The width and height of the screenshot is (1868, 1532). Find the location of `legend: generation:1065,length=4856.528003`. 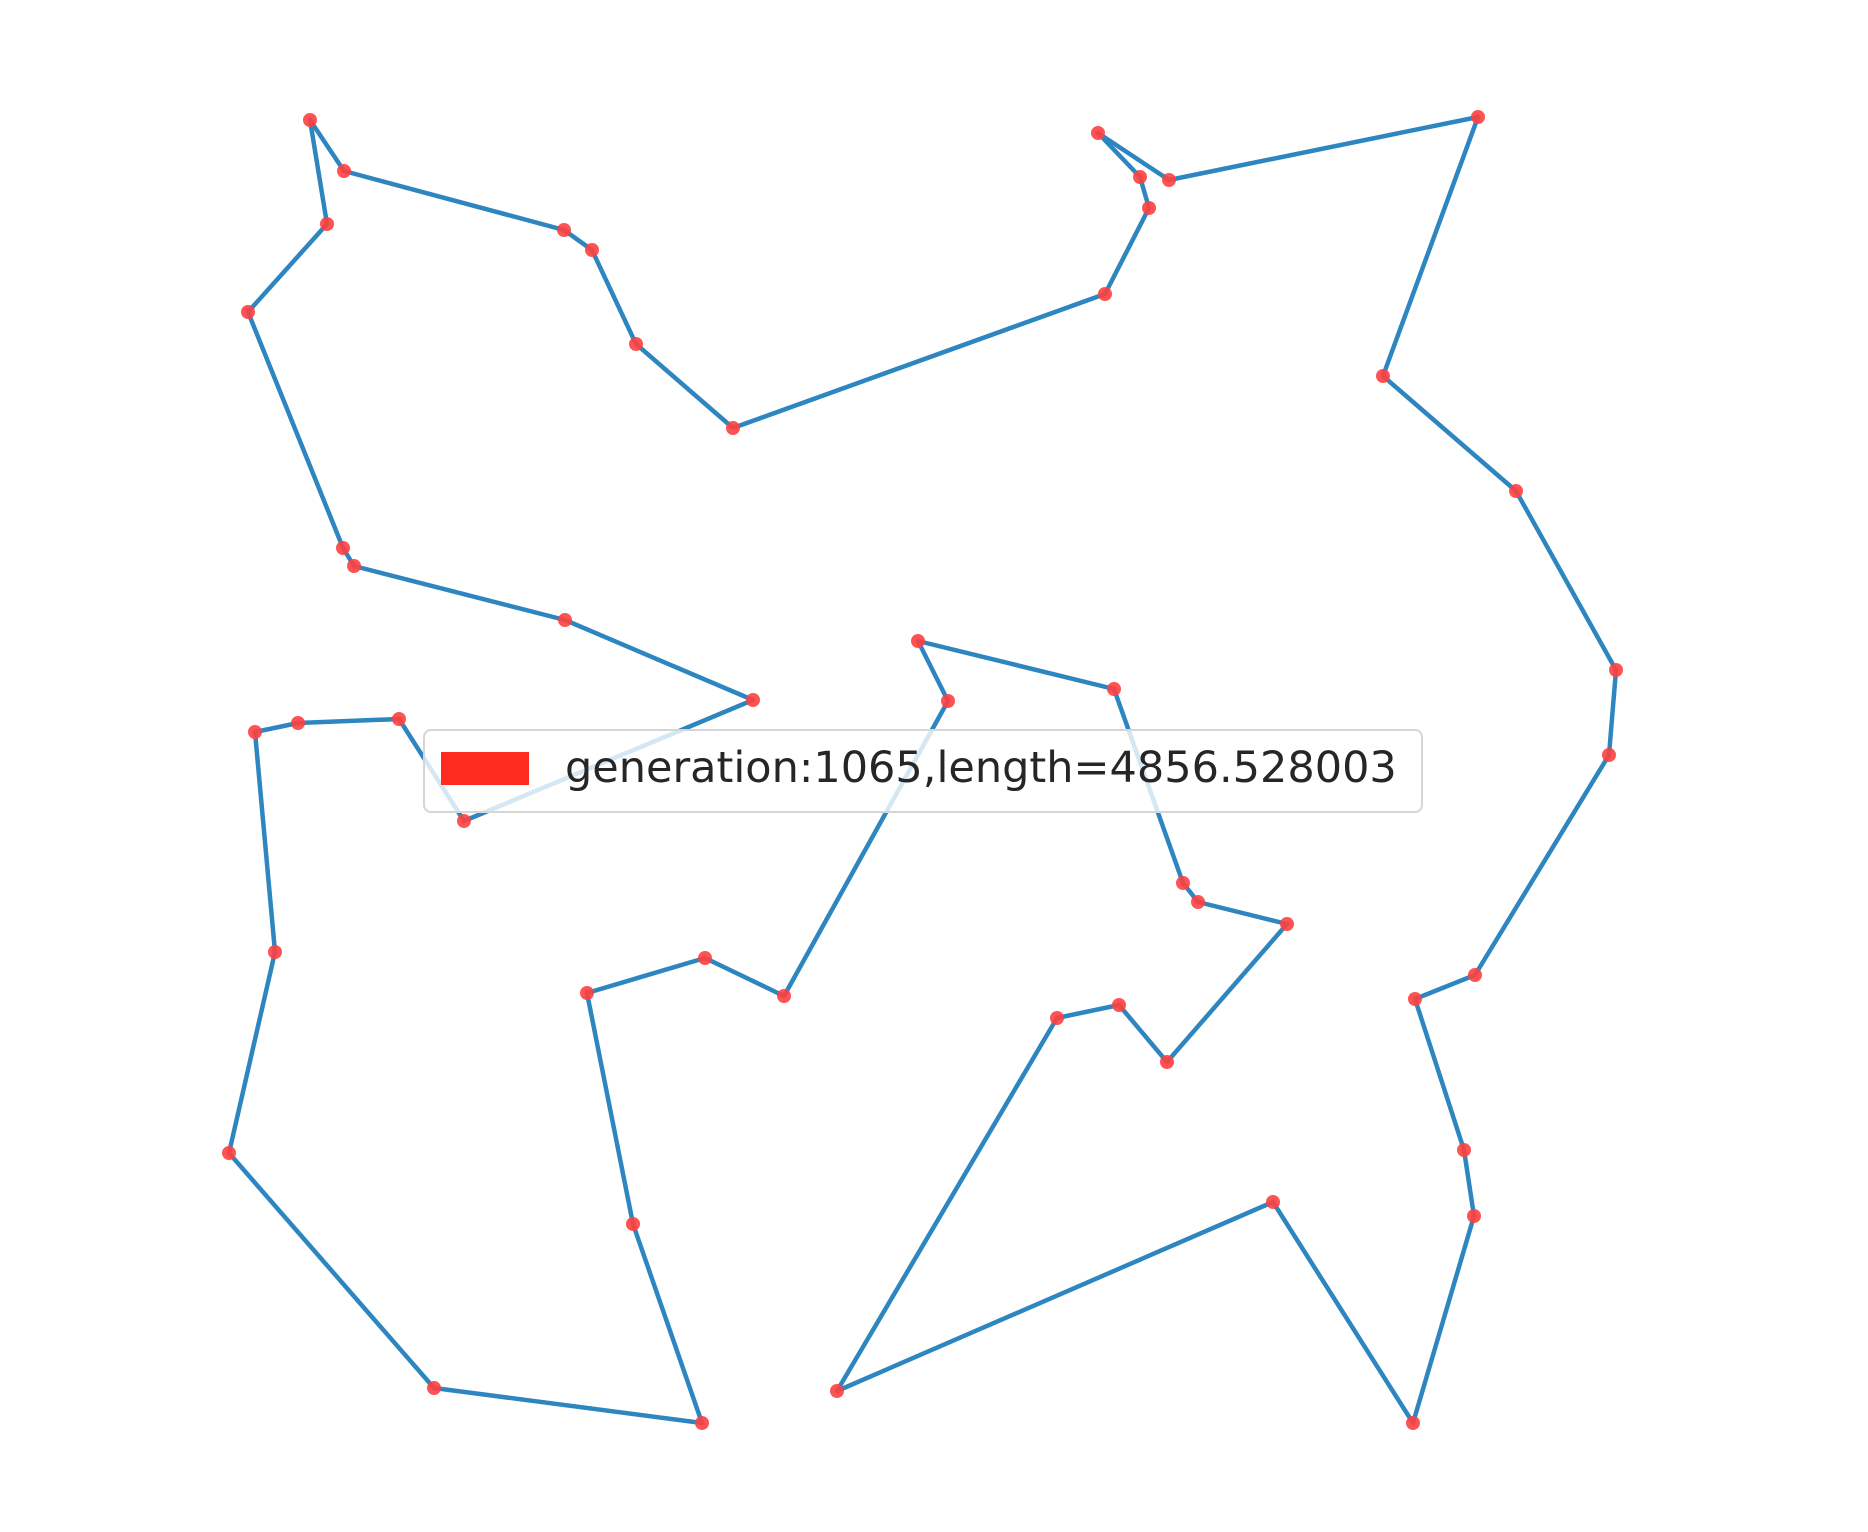

legend: generation:1065,length=4856.528003 is located at coordinates (923, 771).